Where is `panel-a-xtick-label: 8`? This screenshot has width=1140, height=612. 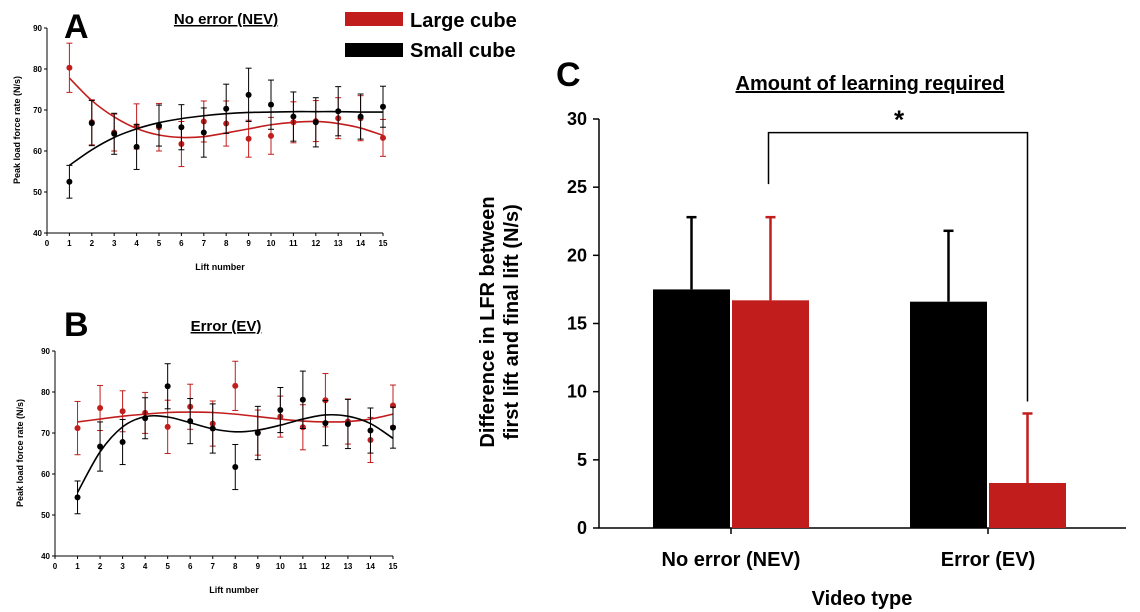 panel-a-xtick-label: 8 is located at coordinates (226, 243).